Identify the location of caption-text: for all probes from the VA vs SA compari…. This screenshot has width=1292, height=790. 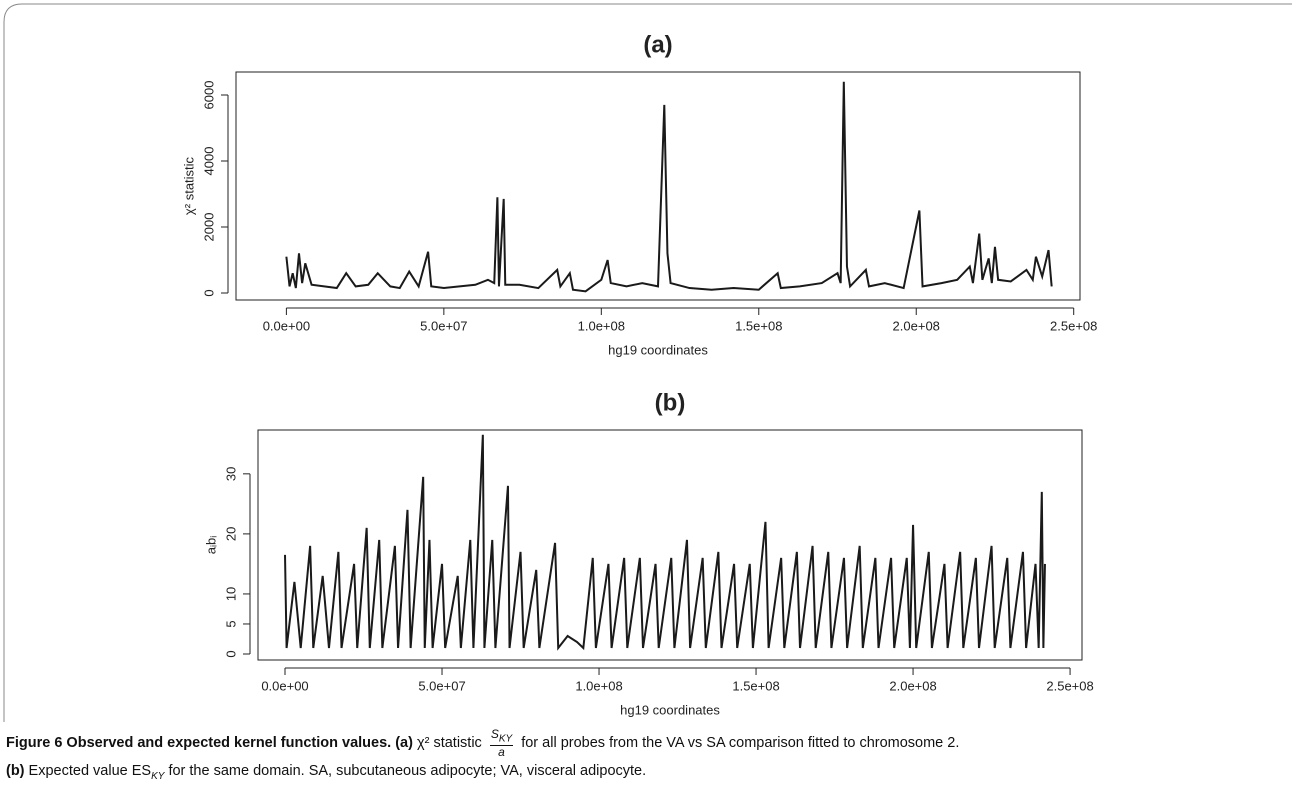
(740, 743).